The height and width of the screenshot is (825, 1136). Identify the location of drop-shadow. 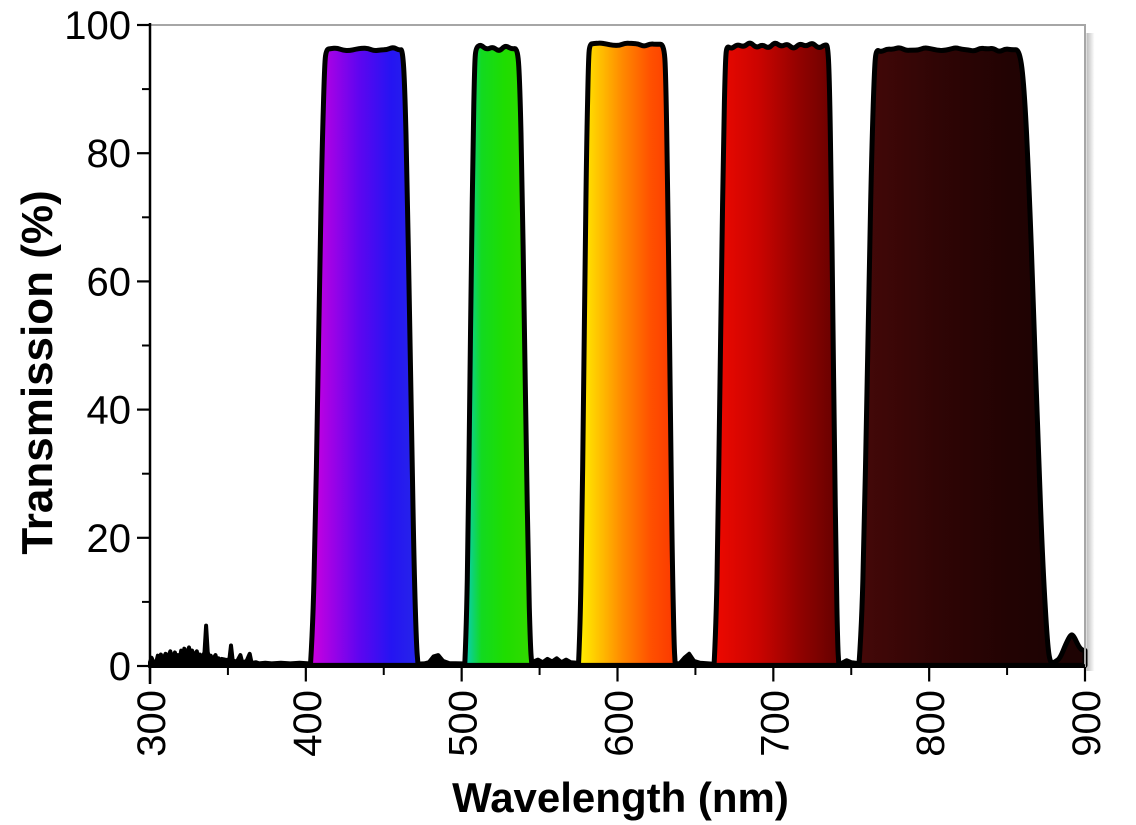
(1090, 352).